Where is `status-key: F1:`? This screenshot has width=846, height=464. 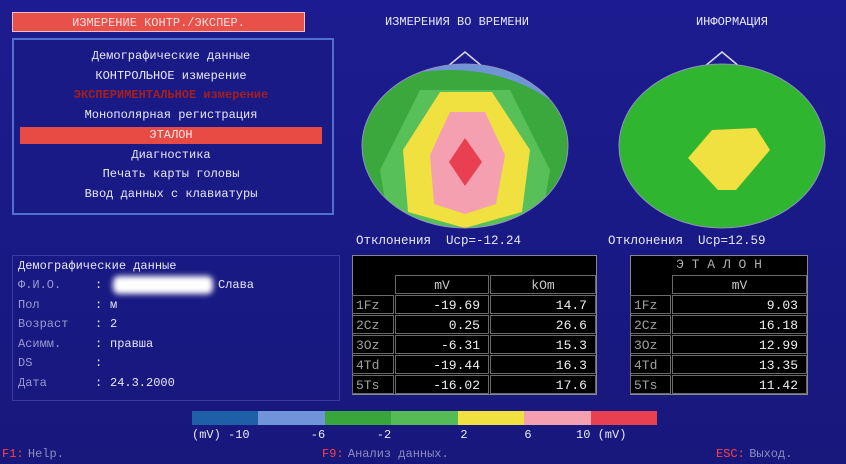
status-key: F1: is located at coordinates (13, 454).